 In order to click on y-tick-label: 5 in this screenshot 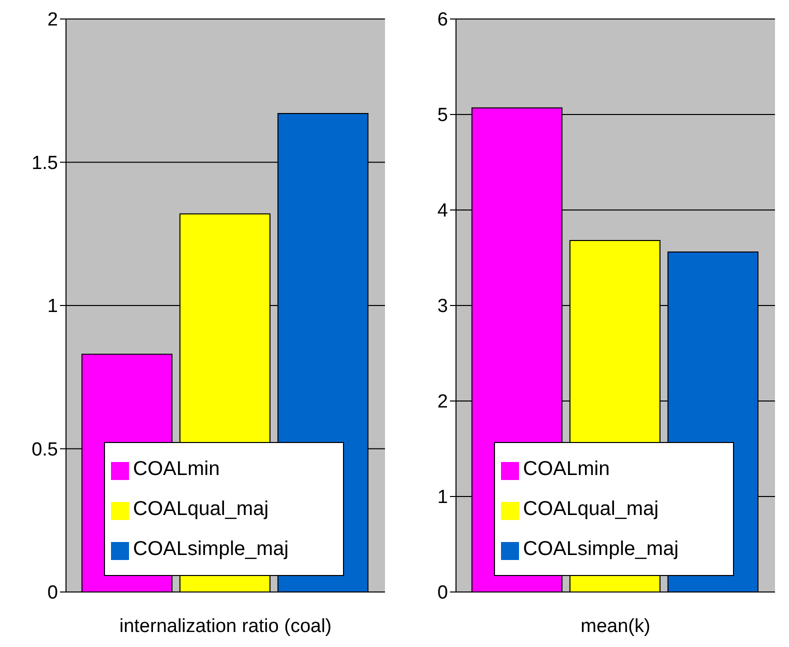, I will do `click(442, 115)`.